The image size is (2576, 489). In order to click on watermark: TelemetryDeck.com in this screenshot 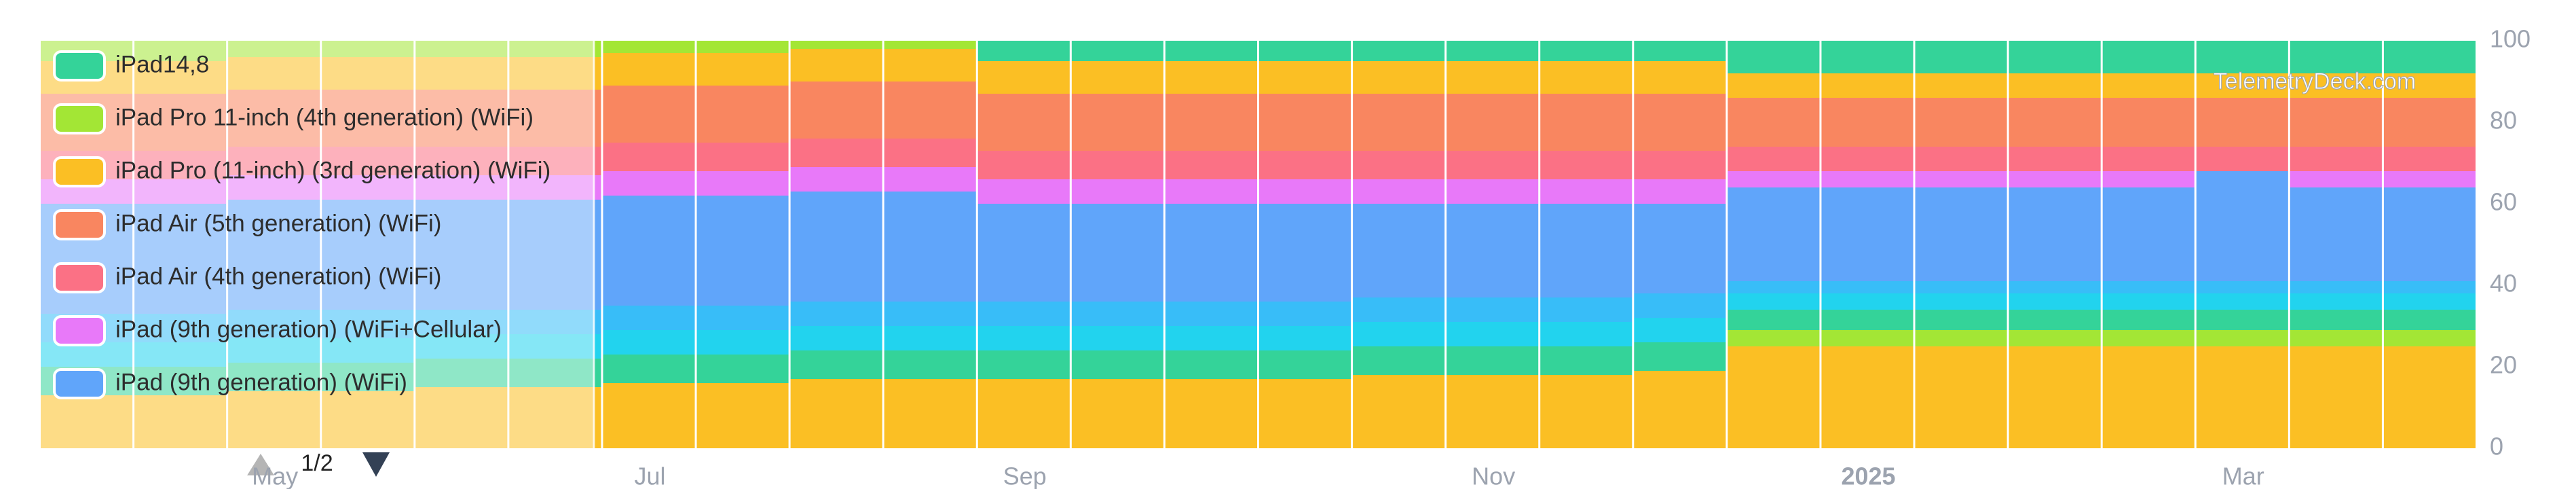, I will do `click(2315, 81)`.